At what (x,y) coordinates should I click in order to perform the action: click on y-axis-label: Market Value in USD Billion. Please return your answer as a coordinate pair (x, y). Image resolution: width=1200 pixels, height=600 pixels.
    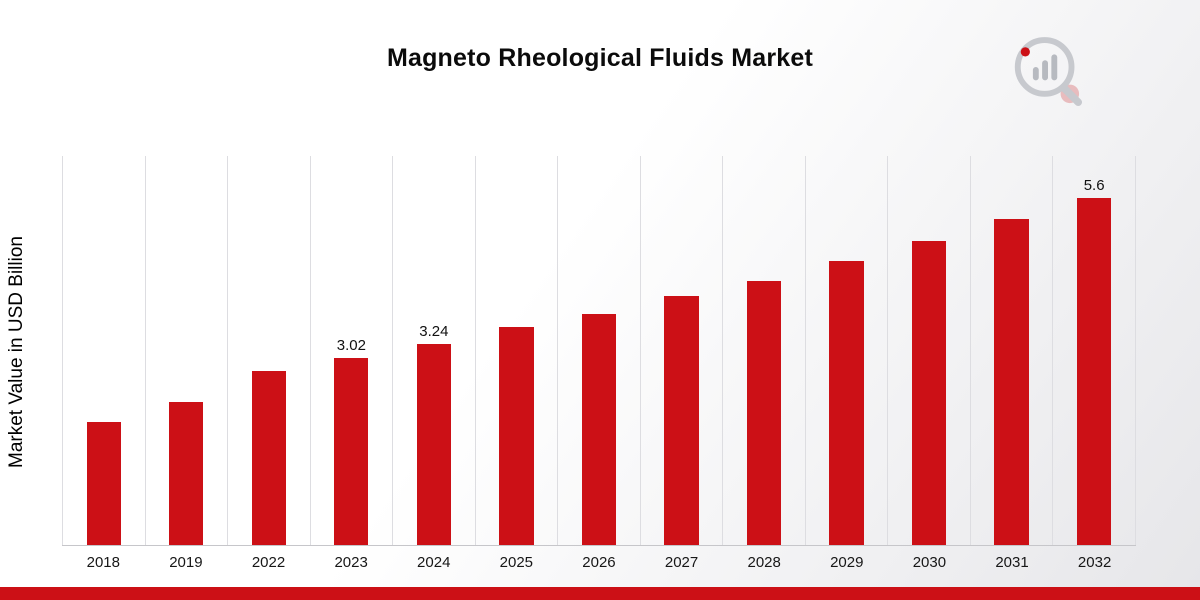
    Looking at the image, I should click on (16, 352).